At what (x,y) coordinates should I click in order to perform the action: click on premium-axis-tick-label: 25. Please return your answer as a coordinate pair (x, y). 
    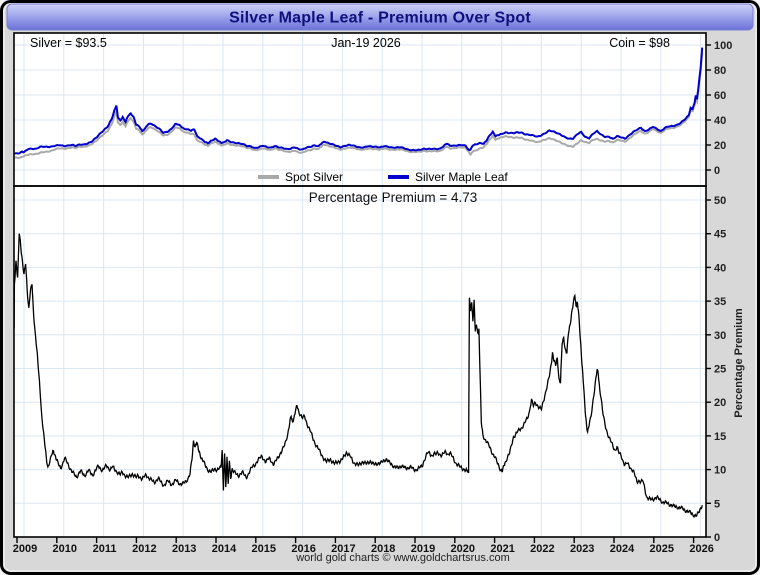
    Looking at the image, I should click on (720, 370).